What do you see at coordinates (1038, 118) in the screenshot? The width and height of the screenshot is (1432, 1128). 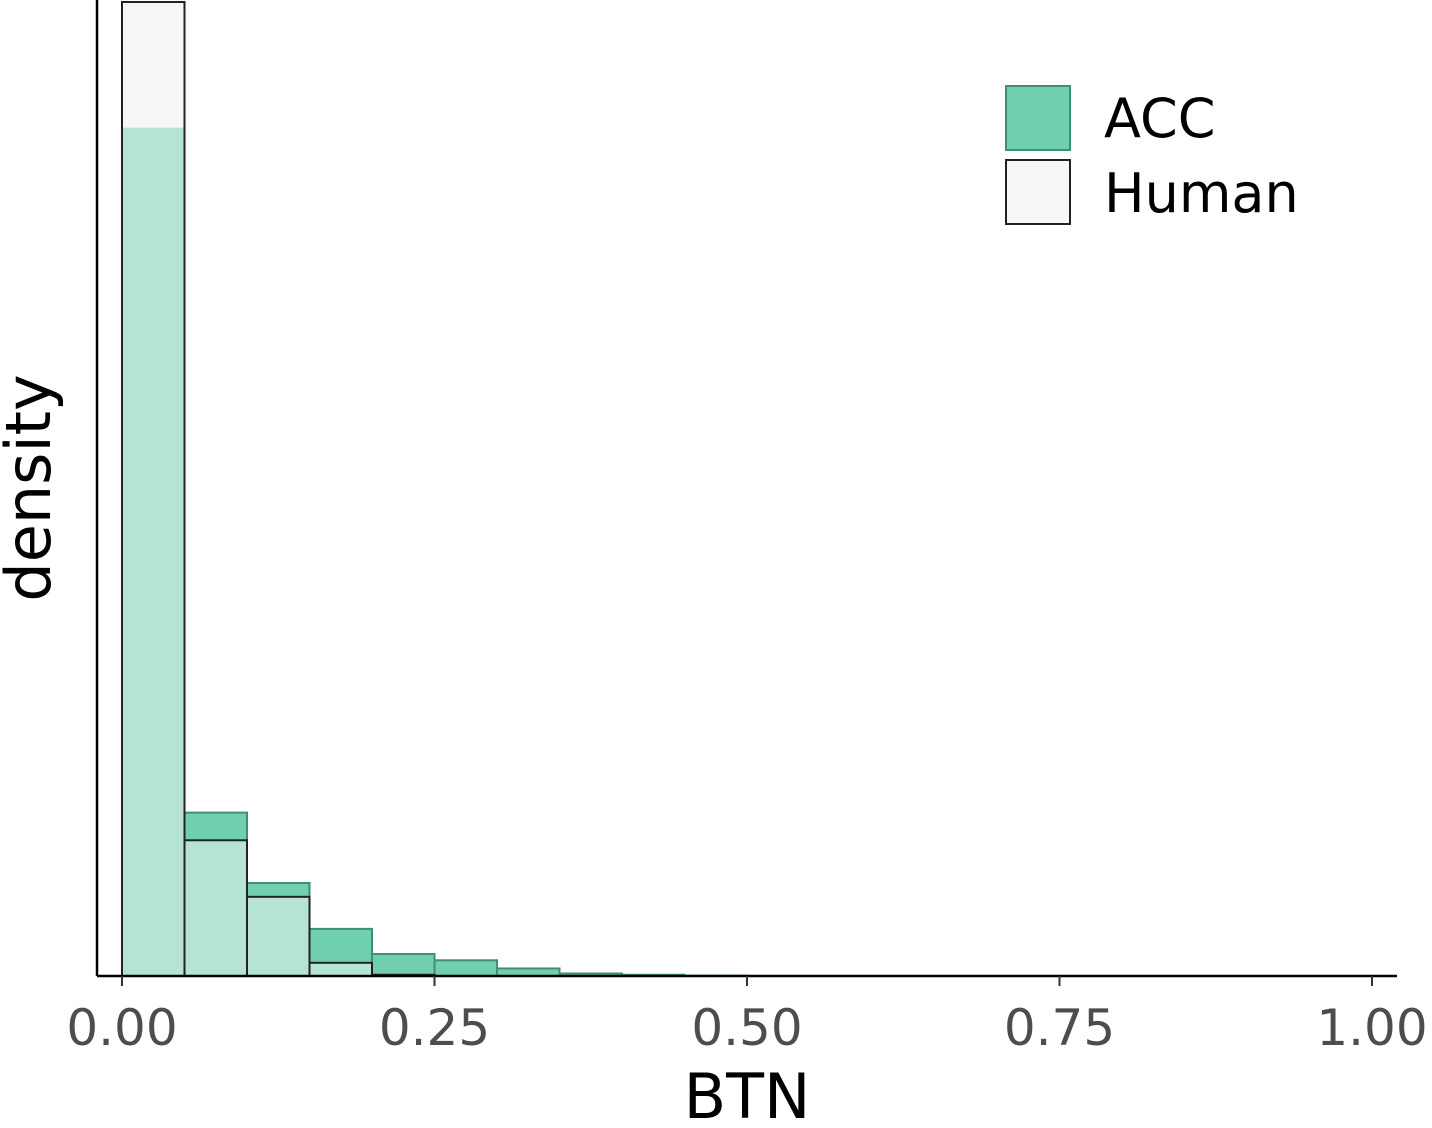 I see `legend-swatch-acc` at bounding box center [1038, 118].